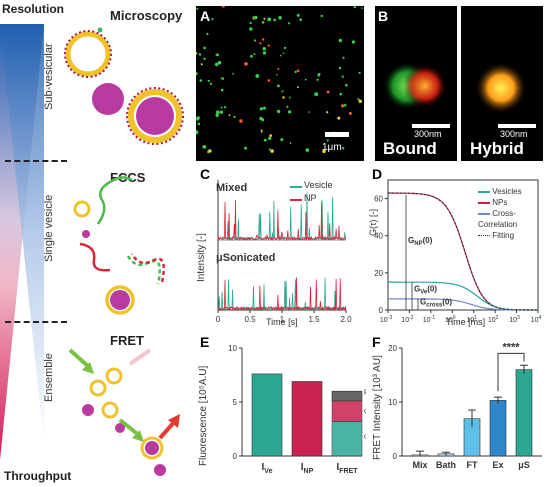  Describe the element at coordinates (120, 300) in the screenshot. I see `fccs-hybrid-core-icon` at that location.